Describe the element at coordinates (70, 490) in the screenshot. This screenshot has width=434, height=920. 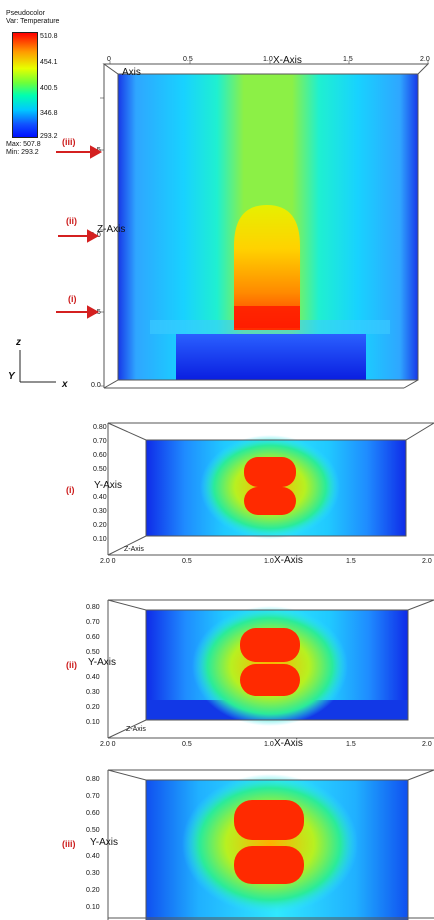
I see `section-i-label: (i)` at that location.